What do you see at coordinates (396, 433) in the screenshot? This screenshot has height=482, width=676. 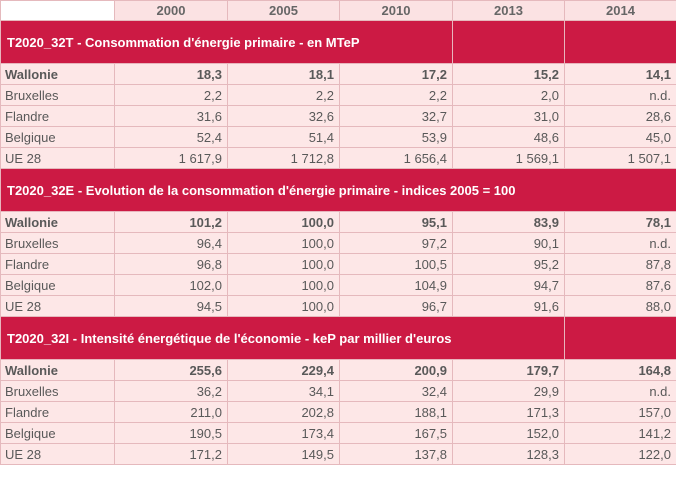 I see `value-cell: 167,5` at bounding box center [396, 433].